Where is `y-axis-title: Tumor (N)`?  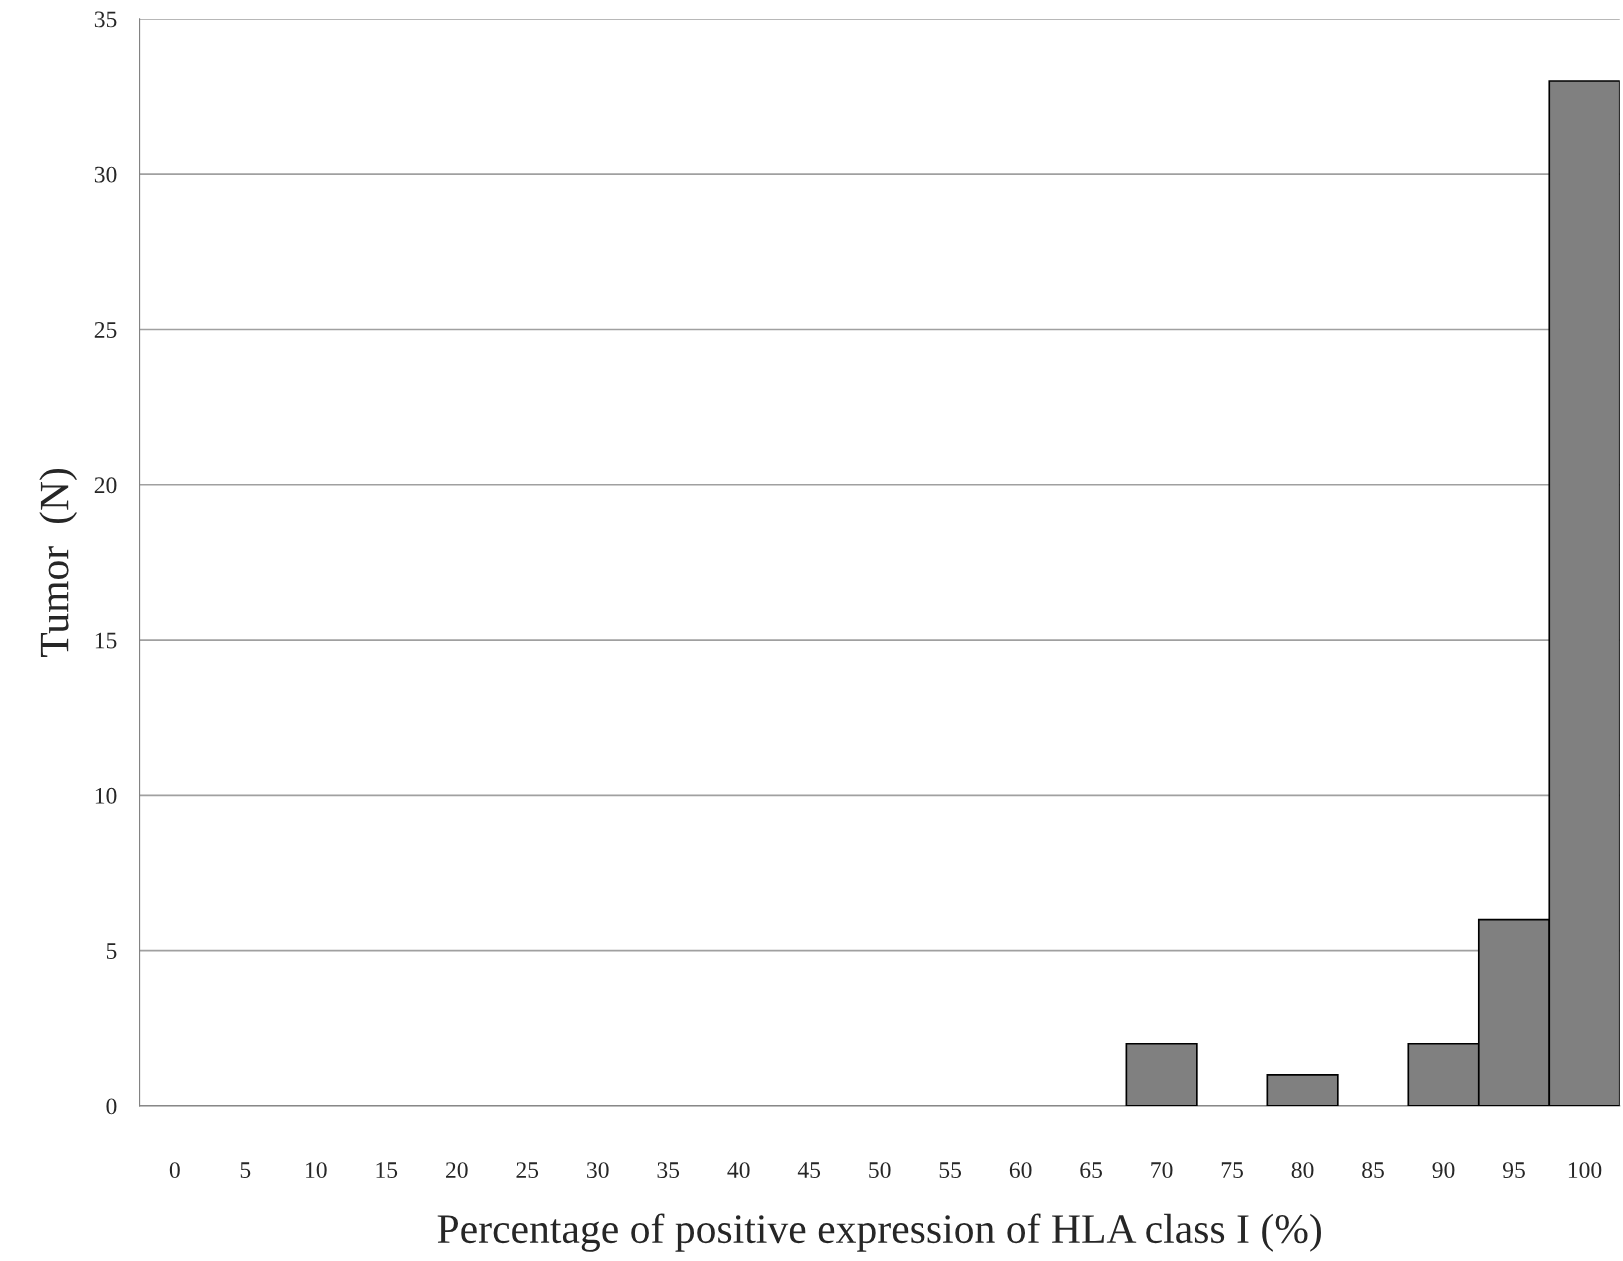 y-axis-title: Tumor (N) is located at coordinates (58, 562).